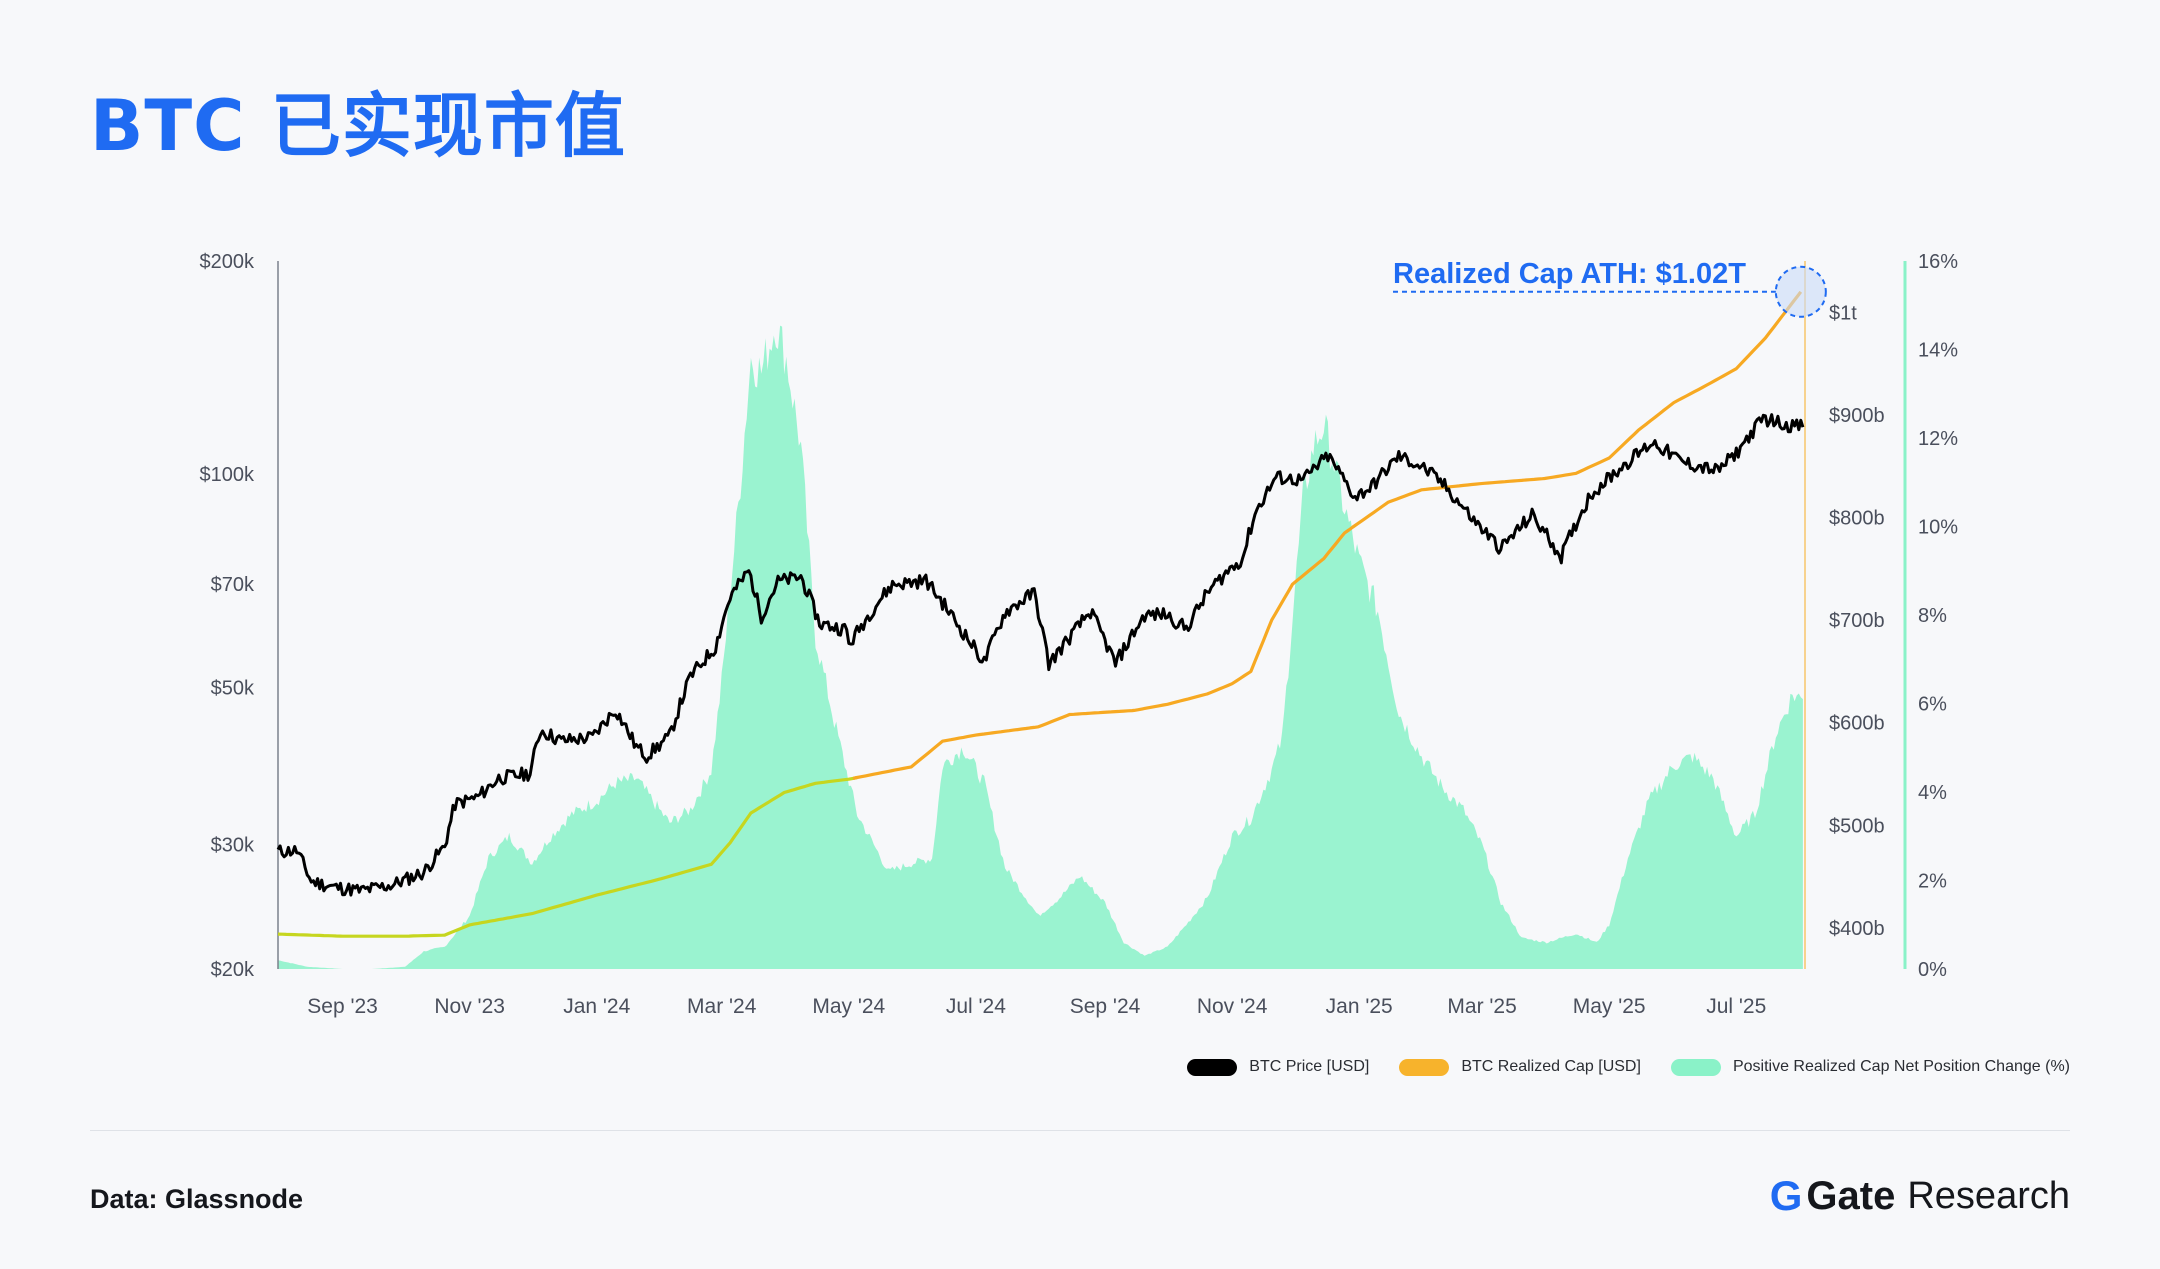 The height and width of the screenshot is (1269, 2160). I want to click on x-tick-label: Nov '24, so click(1232, 1006).